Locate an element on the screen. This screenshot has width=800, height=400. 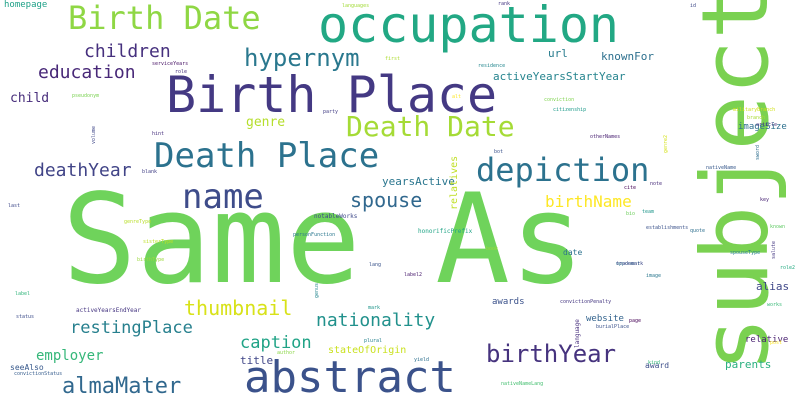
word-cloud-word: book is located at coordinates (492, 249).